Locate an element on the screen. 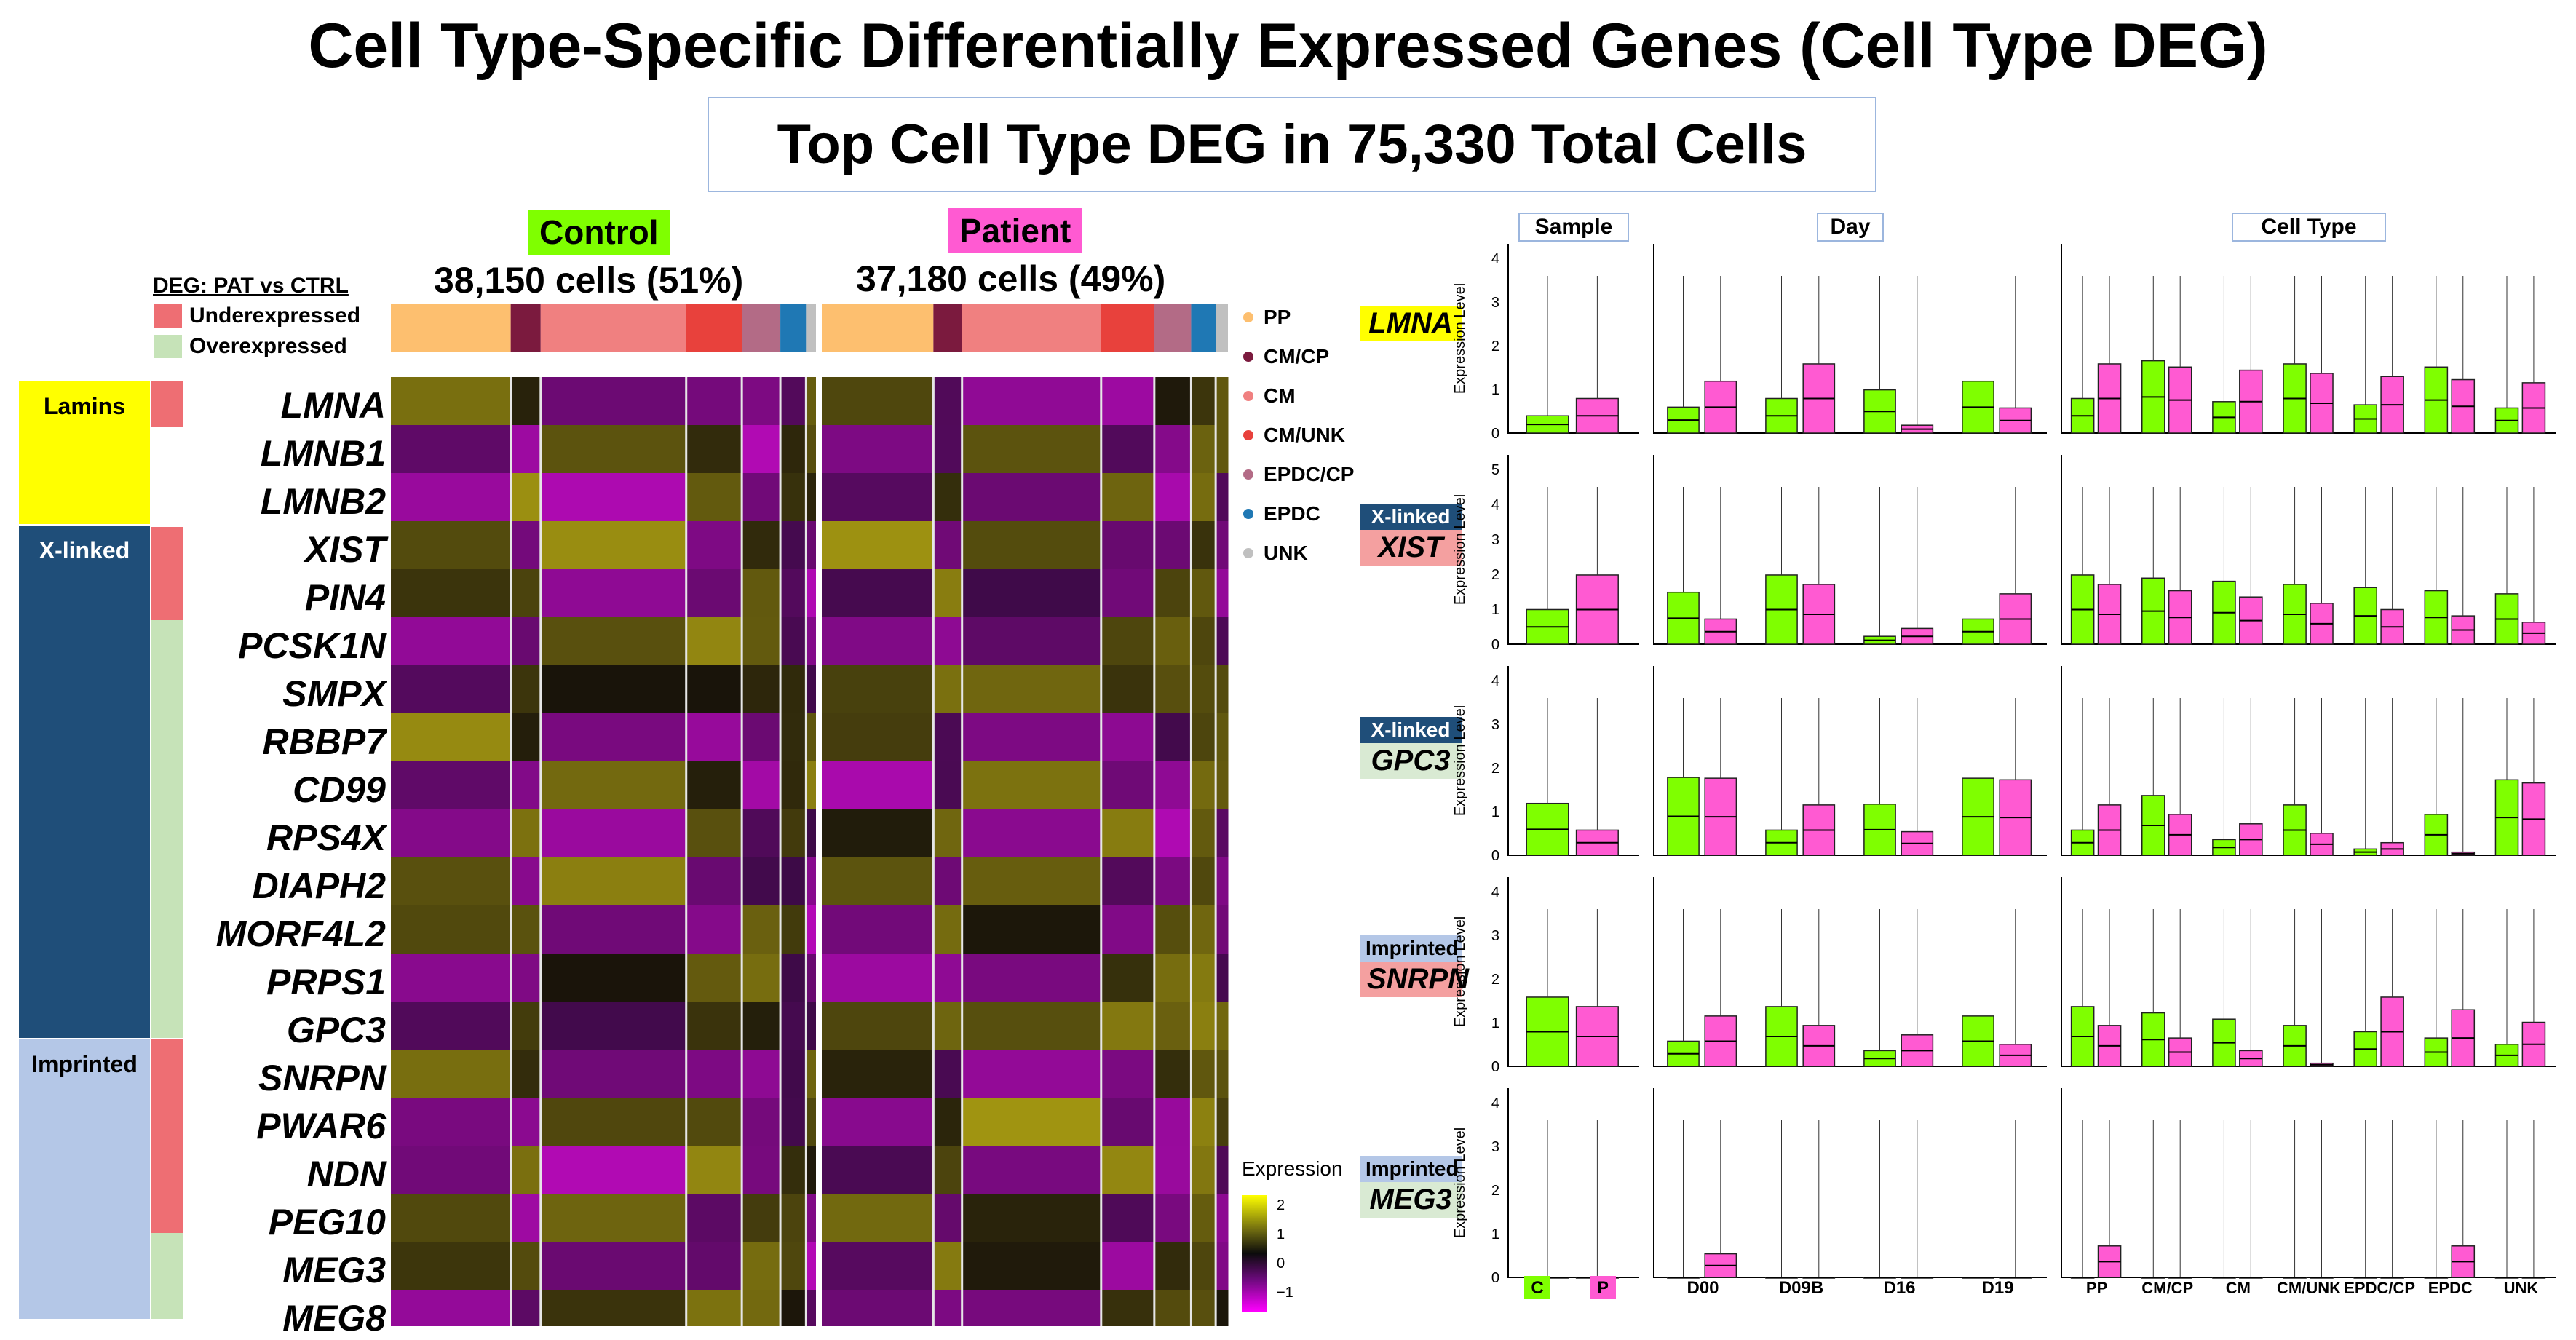 This screenshot has height=1340, width=2576. group-divider is located at coordinates (819, 815).